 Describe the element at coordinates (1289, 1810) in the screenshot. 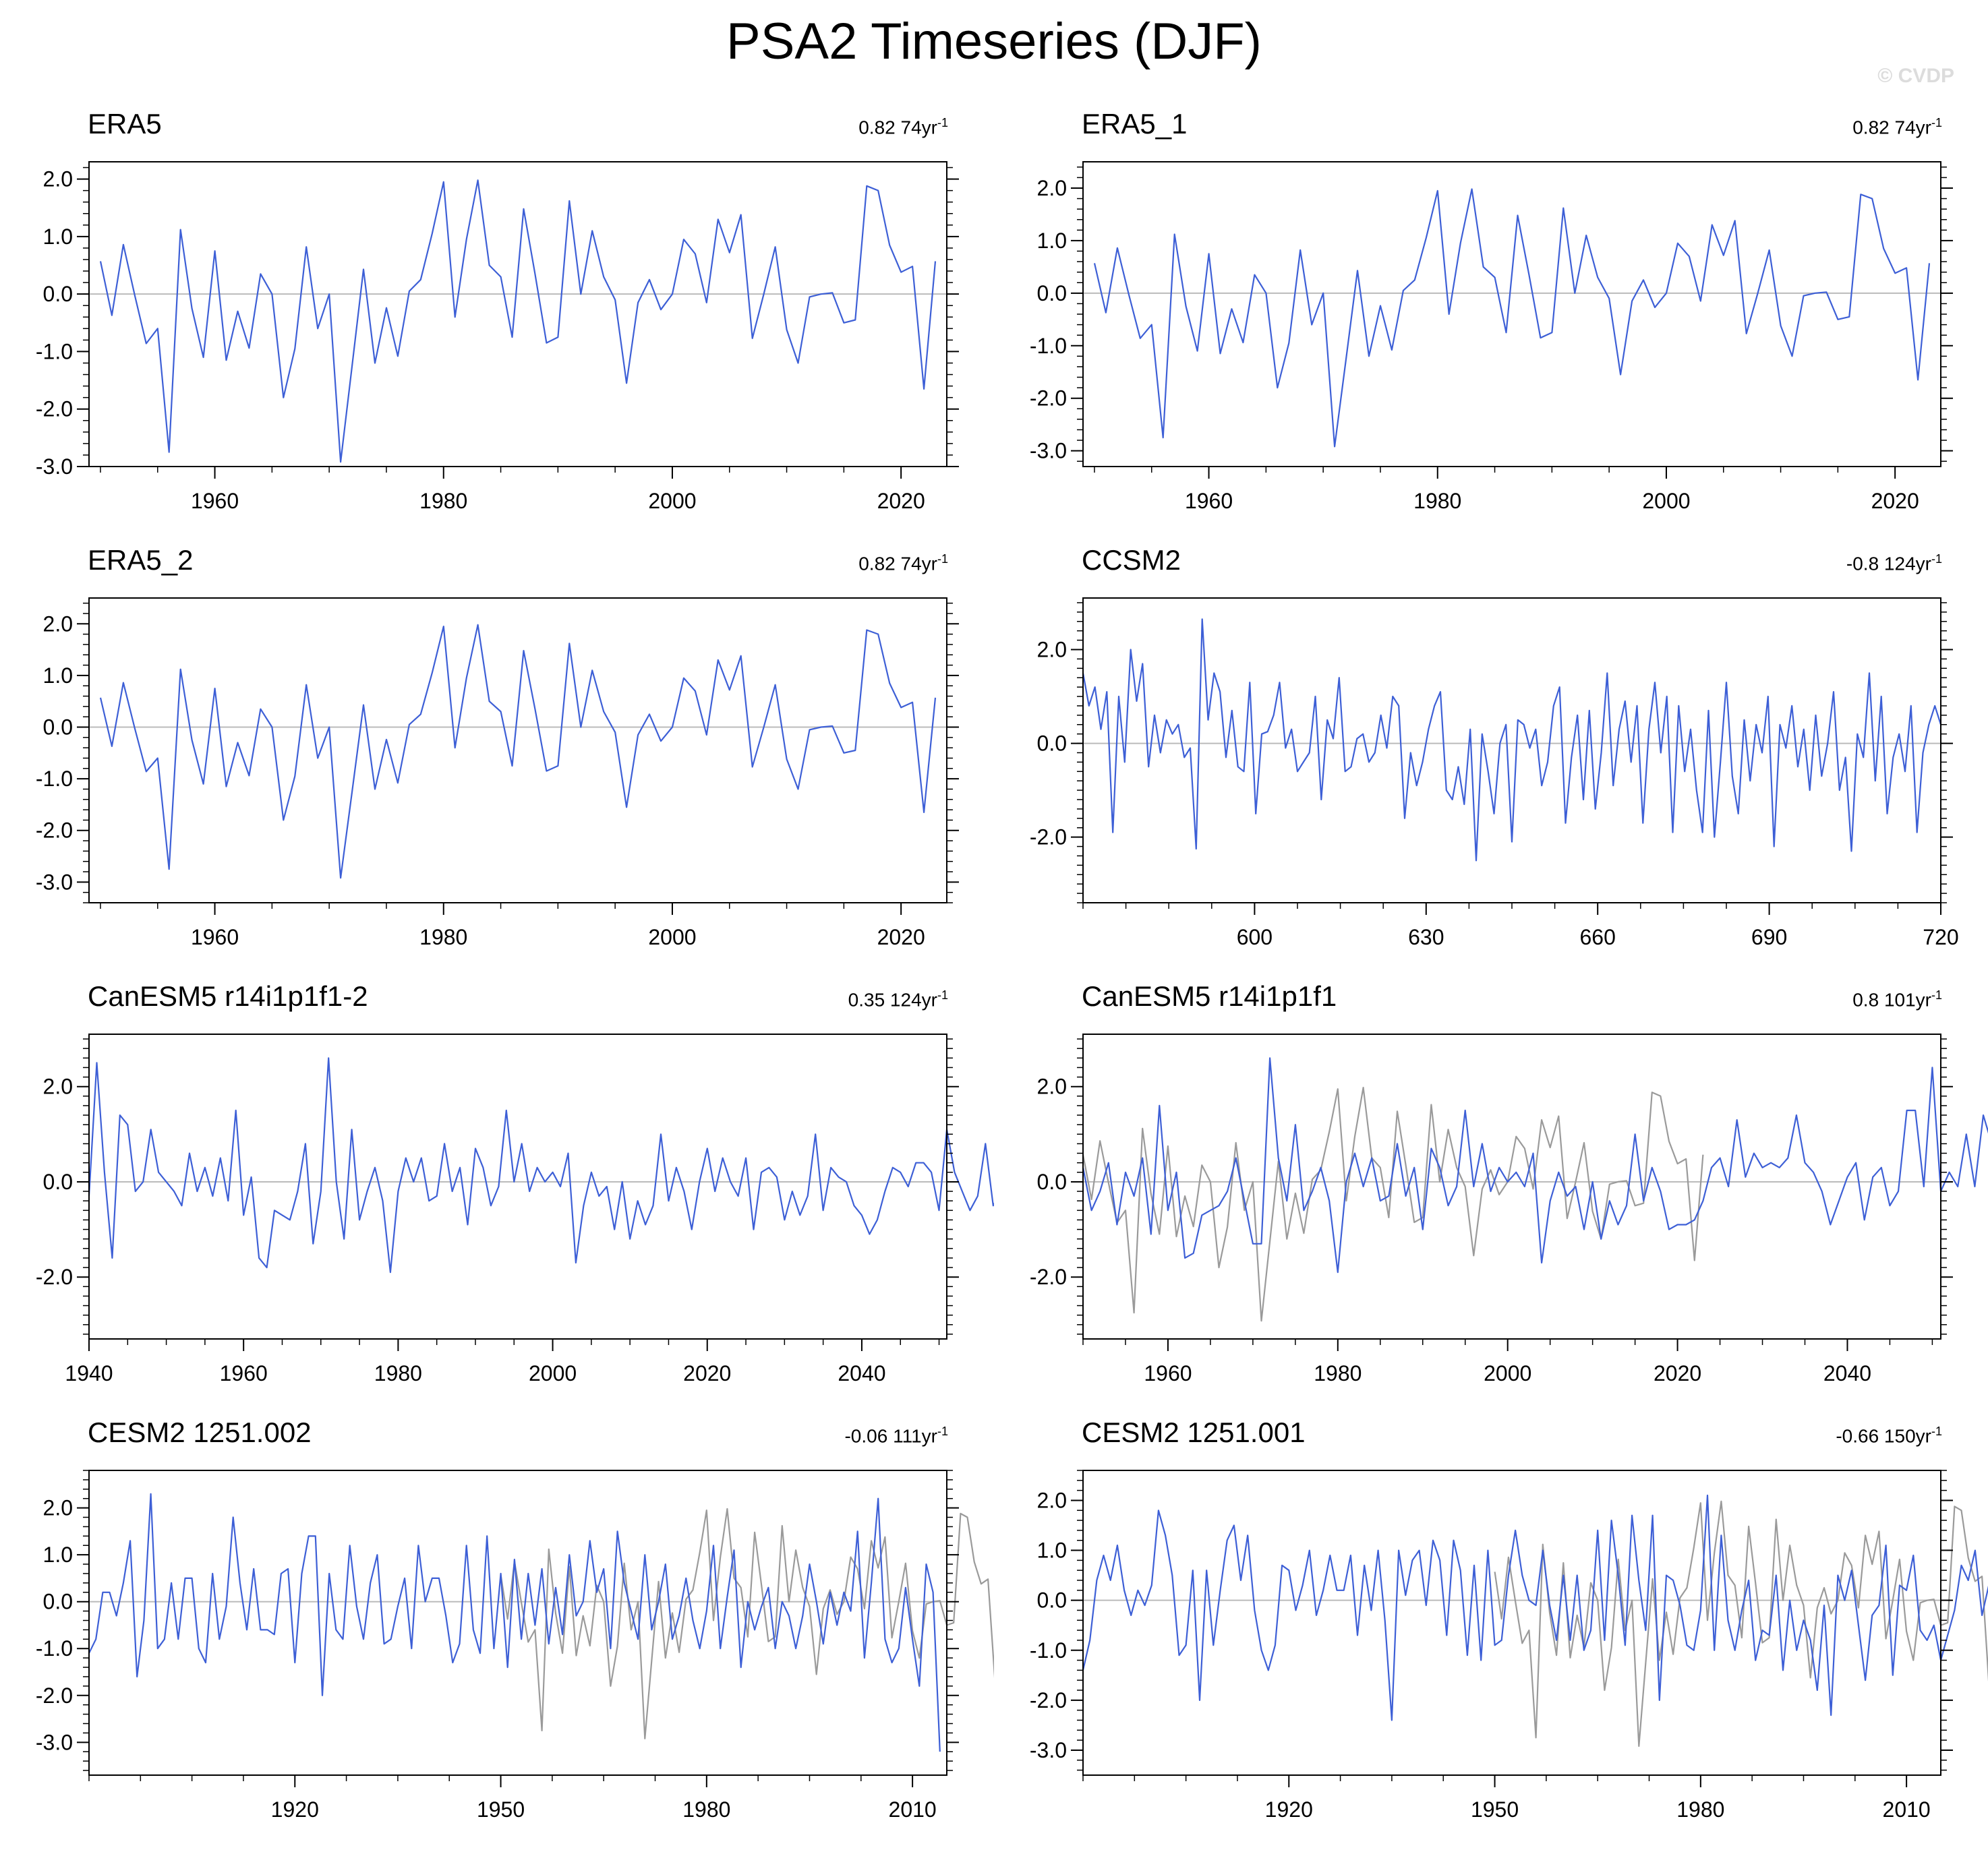

I see `x-tick-label: 1920` at that location.